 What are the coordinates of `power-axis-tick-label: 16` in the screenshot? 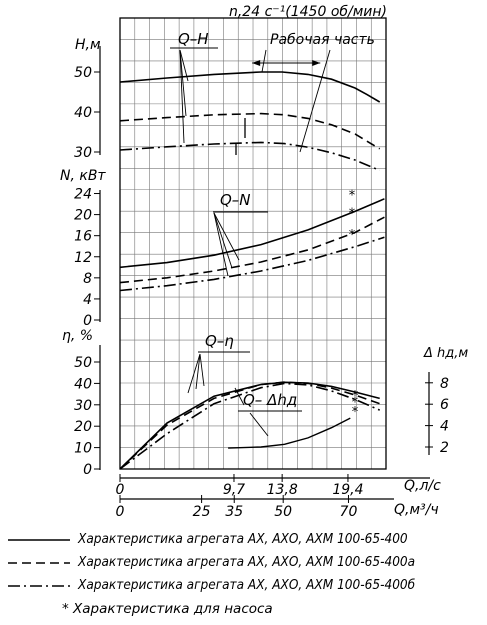 It's located at (83, 237).